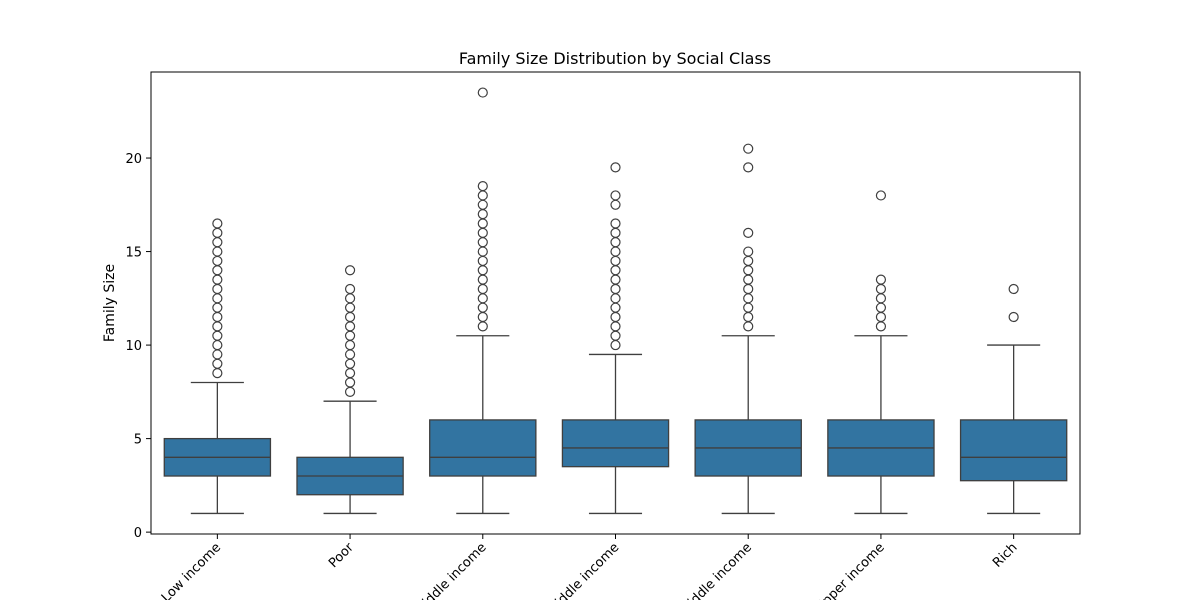 This screenshot has height=600, width=1200. Describe the element at coordinates (138, 440) in the screenshot. I see `y-tick-label: 5` at that location.